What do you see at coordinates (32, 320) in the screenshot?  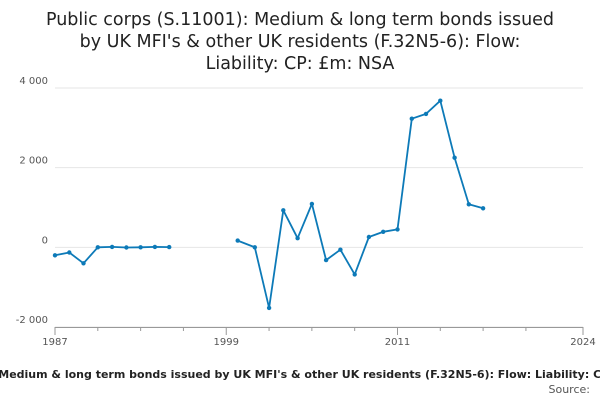 I see `y-tick-label: -2 000` at bounding box center [32, 320].